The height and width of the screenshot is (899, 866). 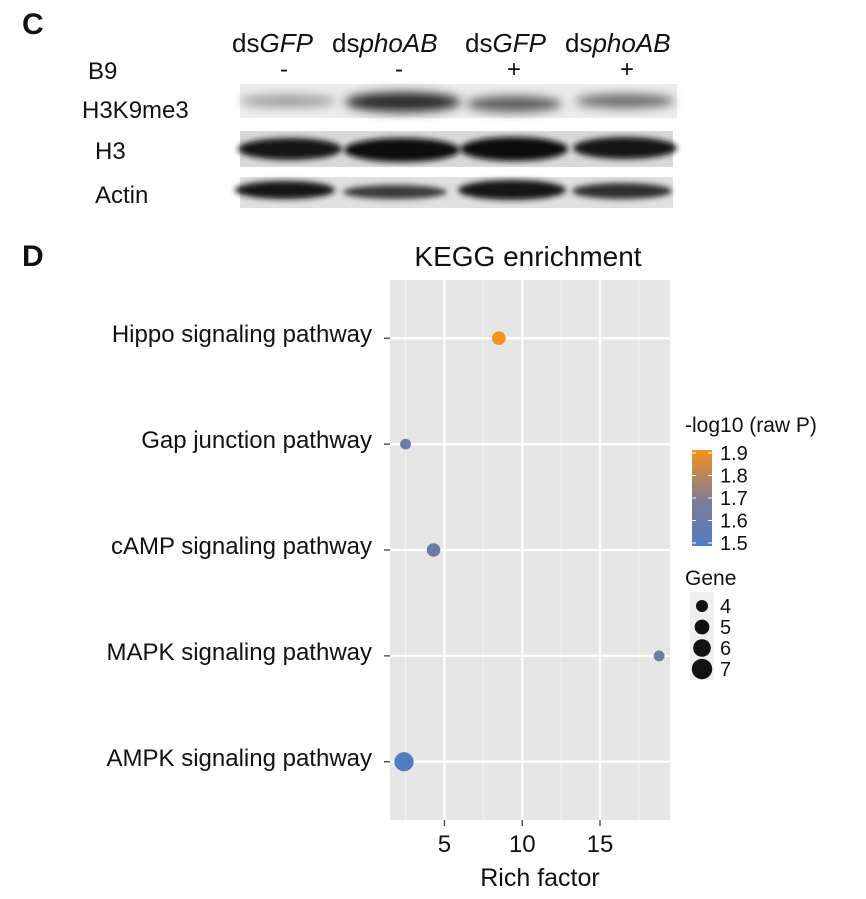 I want to click on lane-2-gene: phoAB, so click(x=398, y=43).